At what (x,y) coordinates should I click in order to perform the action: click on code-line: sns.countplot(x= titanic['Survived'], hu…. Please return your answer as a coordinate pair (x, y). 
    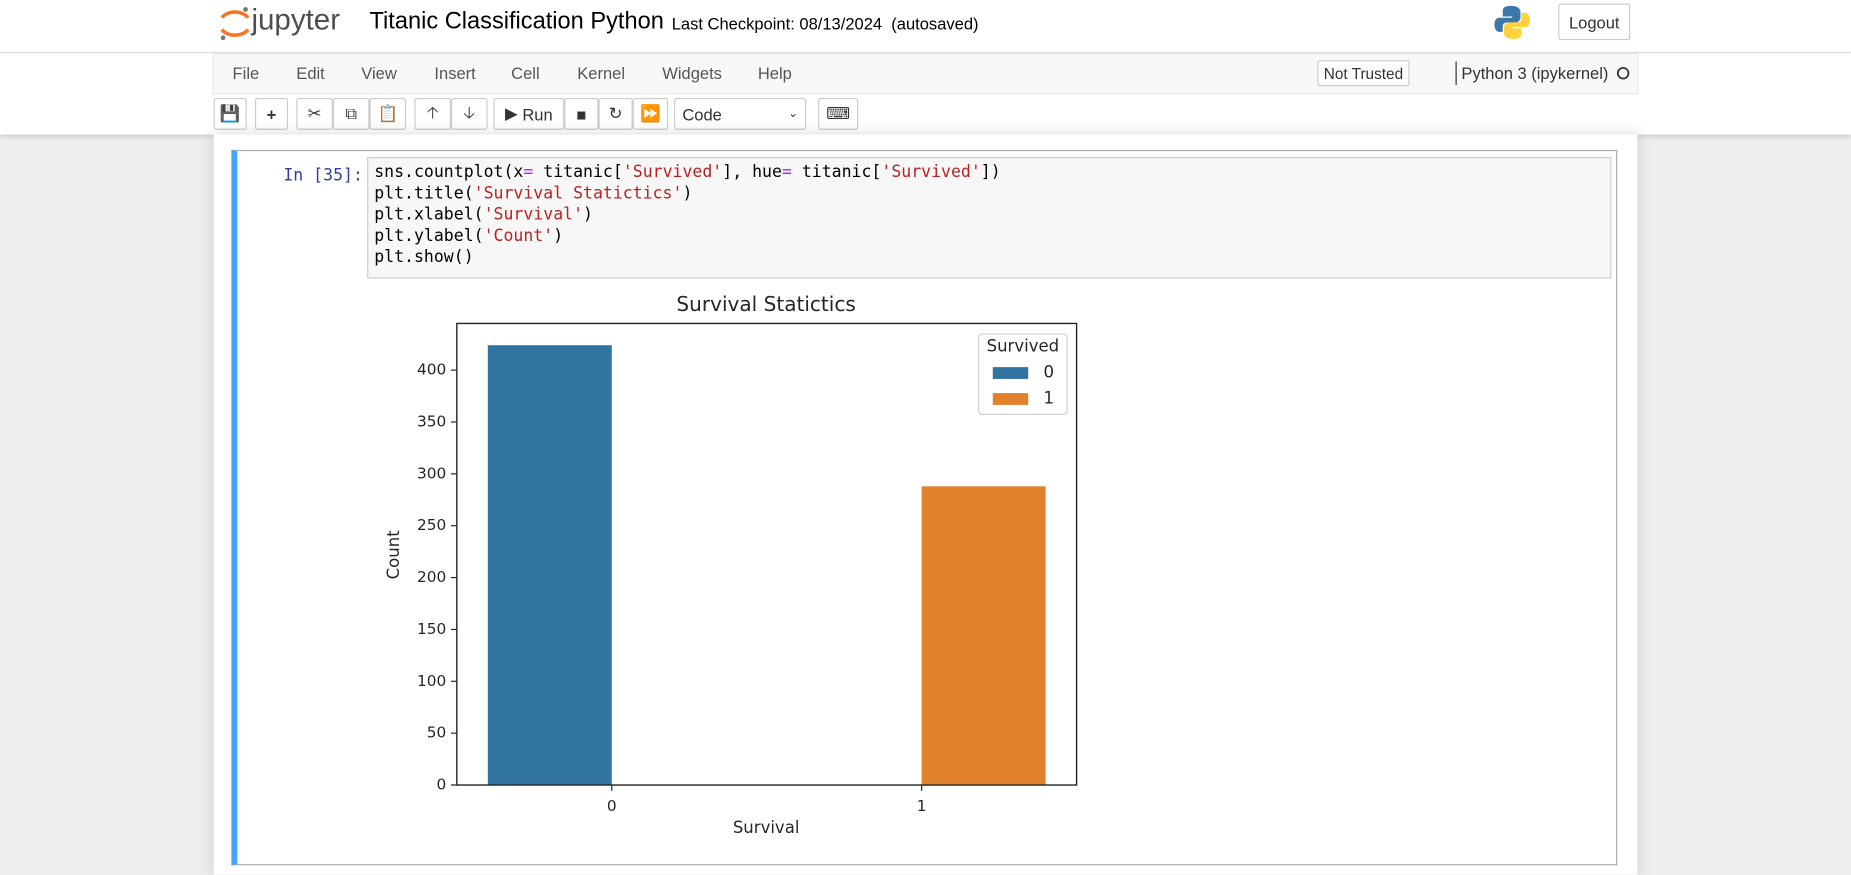
    Looking at the image, I should click on (687, 171).